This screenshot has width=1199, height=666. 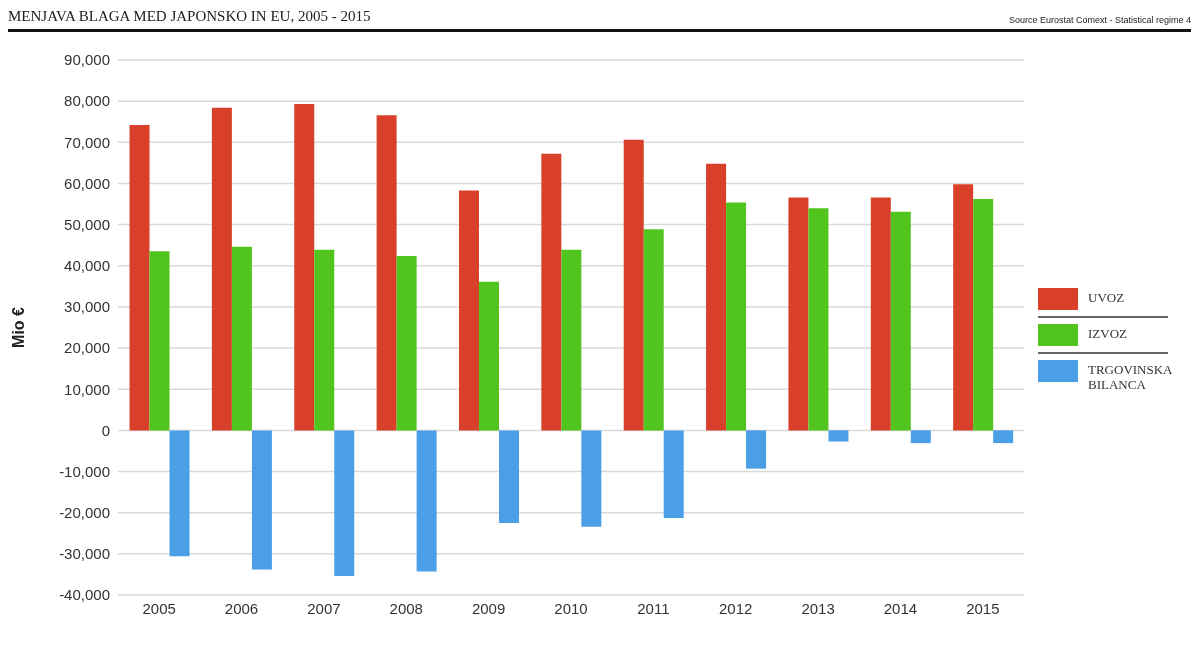 I want to click on x-tick-label: 2007, so click(x=324, y=608).